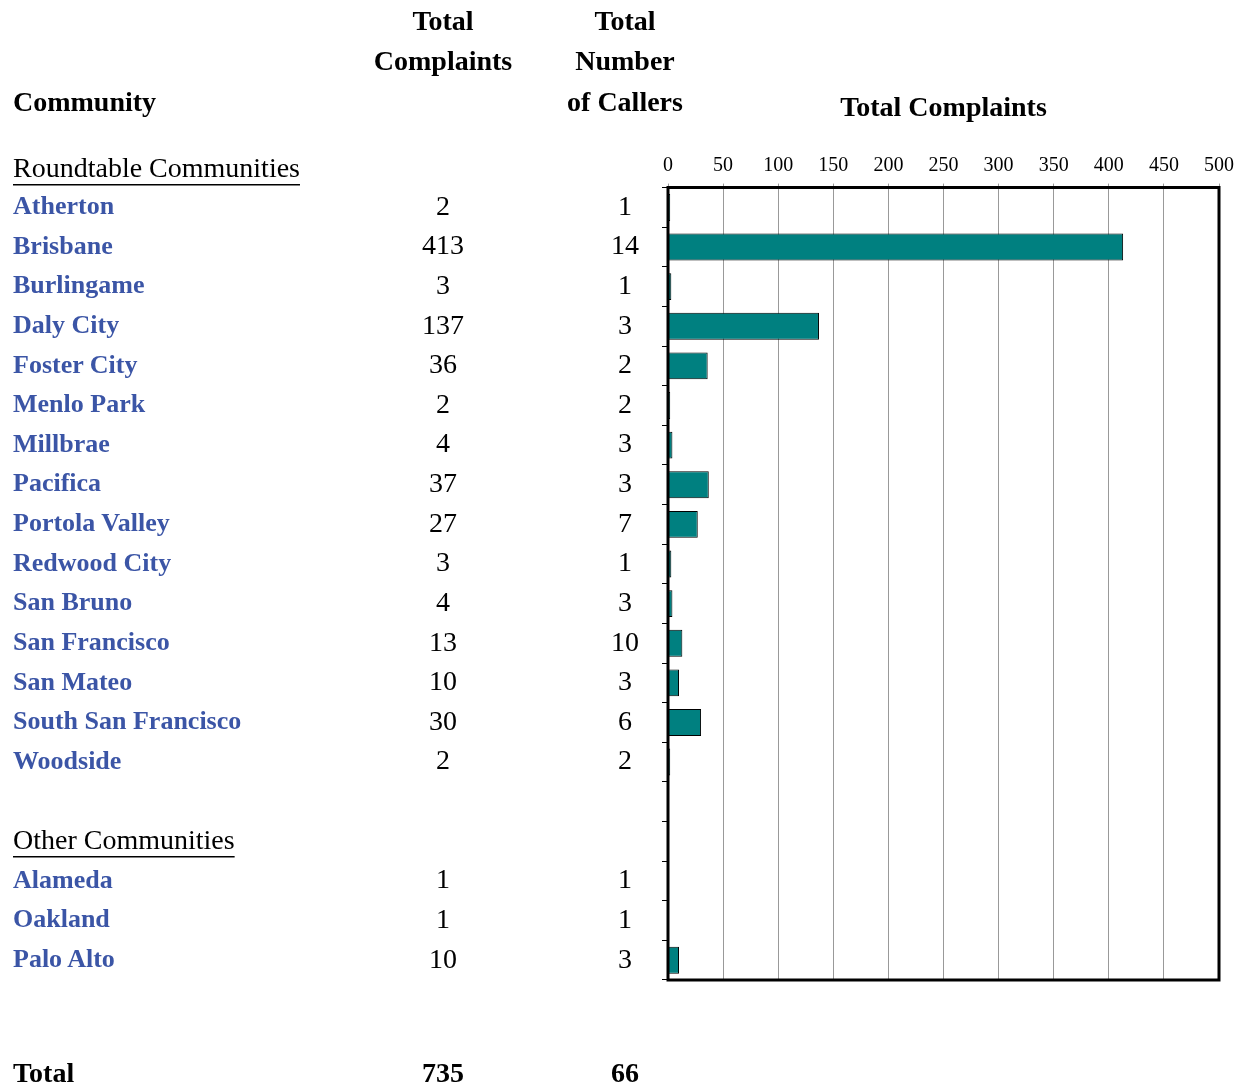  Describe the element at coordinates (92, 562) in the screenshot. I see `y-tick-label: Redwood City` at that location.